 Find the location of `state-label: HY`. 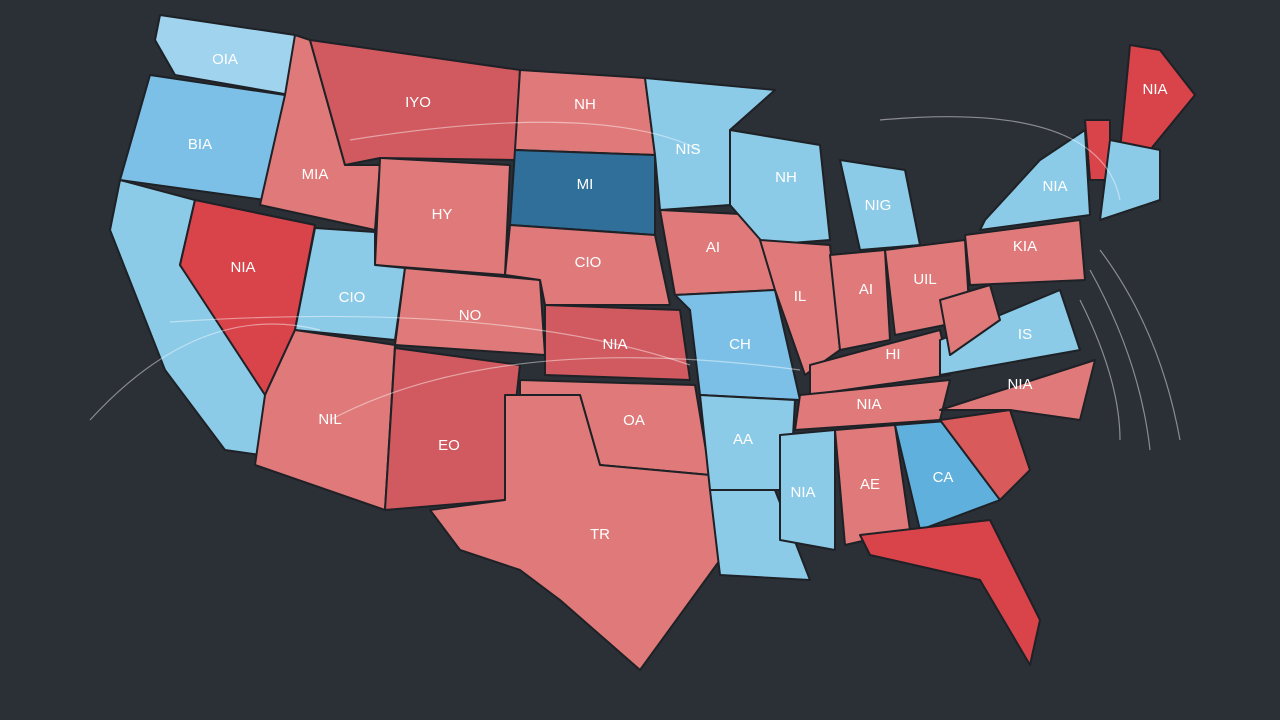

state-label: HY is located at coordinates (442, 214).